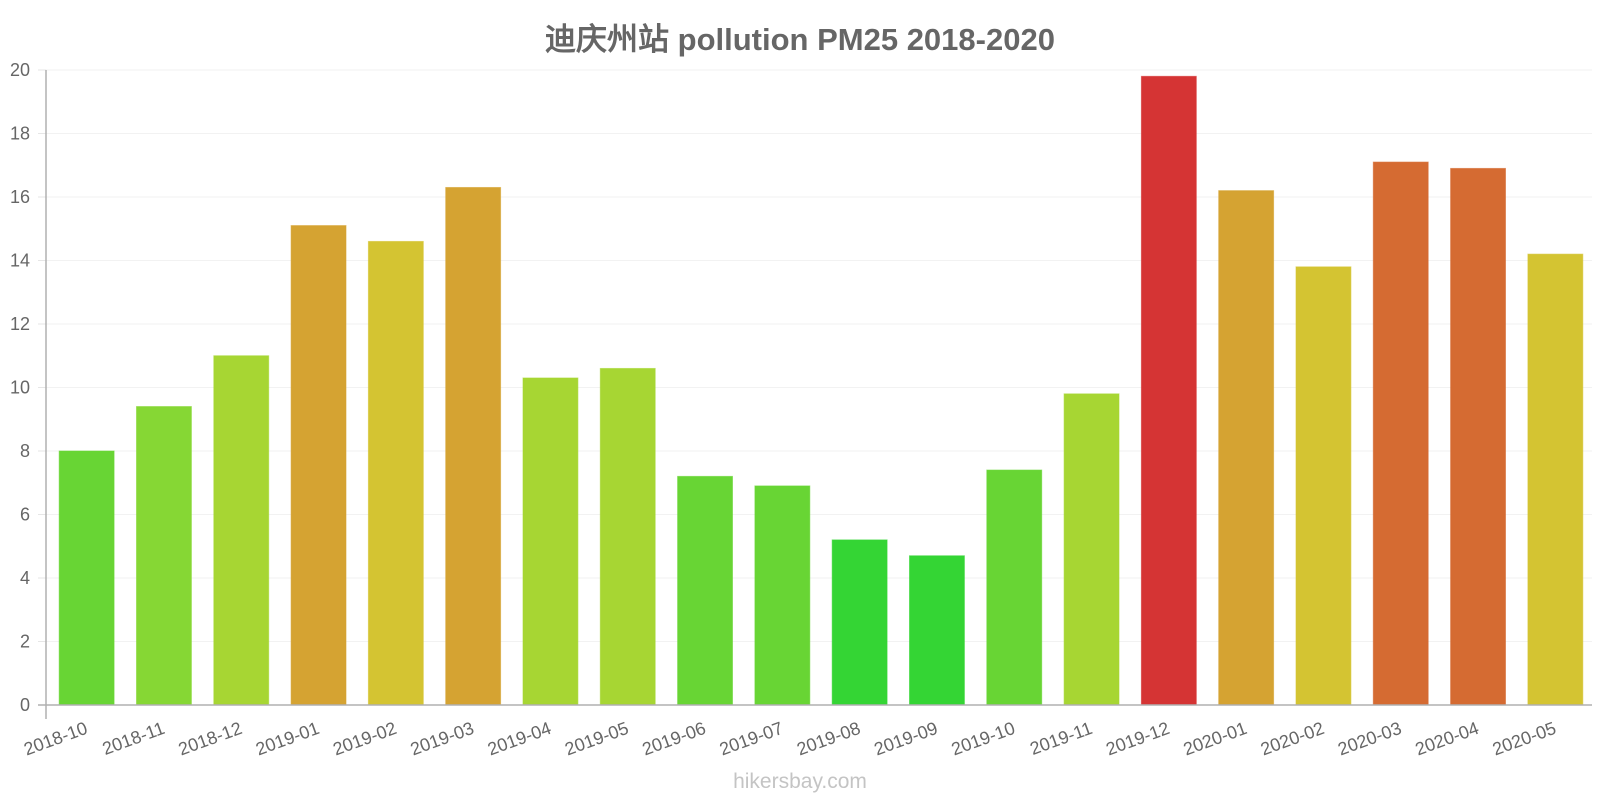  Describe the element at coordinates (20, 70) in the screenshot. I see `y-tick-label: 20` at that location.